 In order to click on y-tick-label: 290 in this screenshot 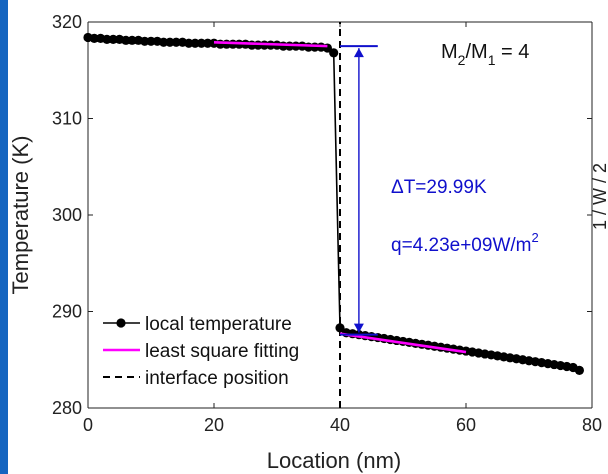, I will do `click(67, 312)`.